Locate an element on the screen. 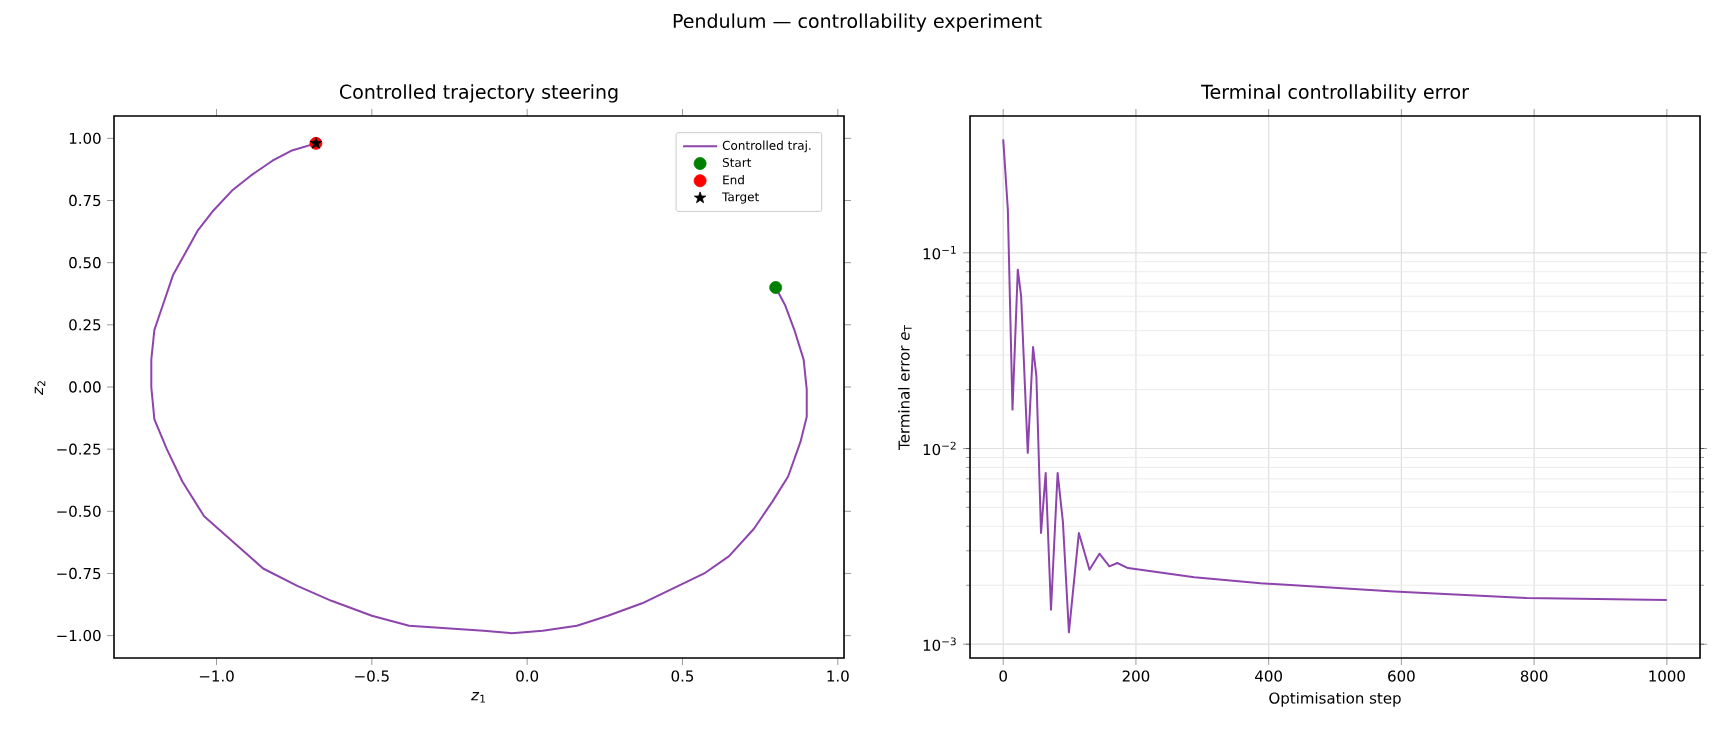 The image size is (1714, 732). chart-title: Controlled trajectory steering is located at coordinates (479, 93).